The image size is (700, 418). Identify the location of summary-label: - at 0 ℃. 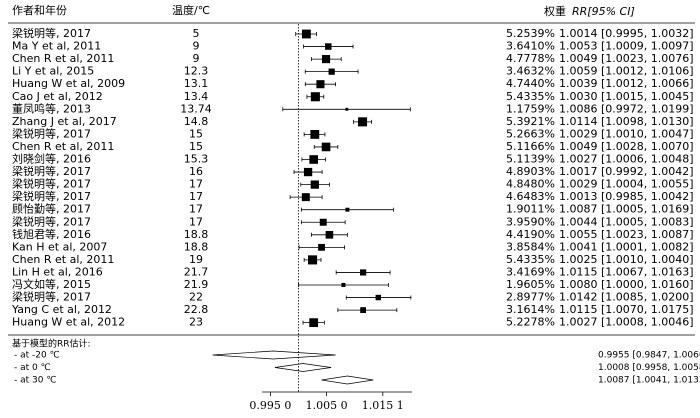
(32, 368).